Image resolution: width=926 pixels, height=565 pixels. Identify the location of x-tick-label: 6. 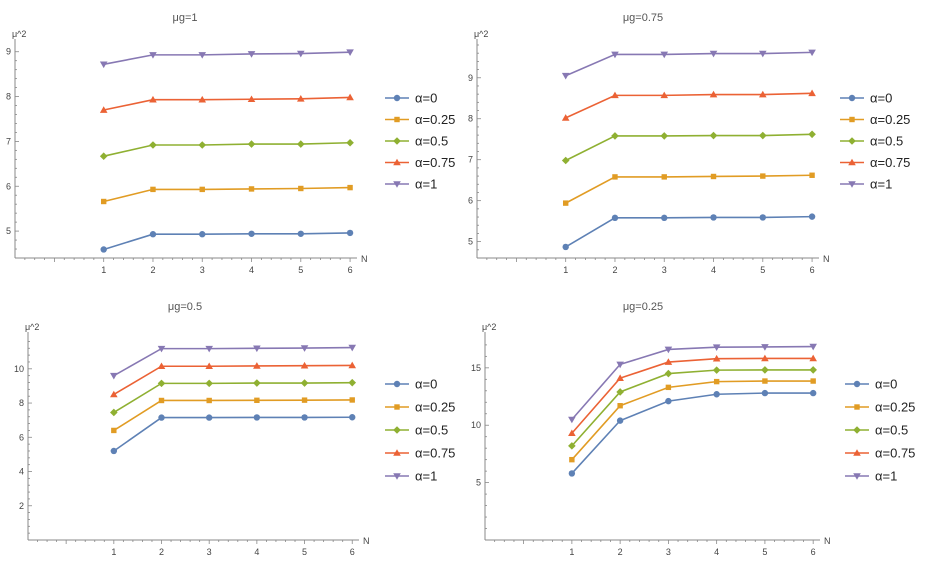
(813, 552).